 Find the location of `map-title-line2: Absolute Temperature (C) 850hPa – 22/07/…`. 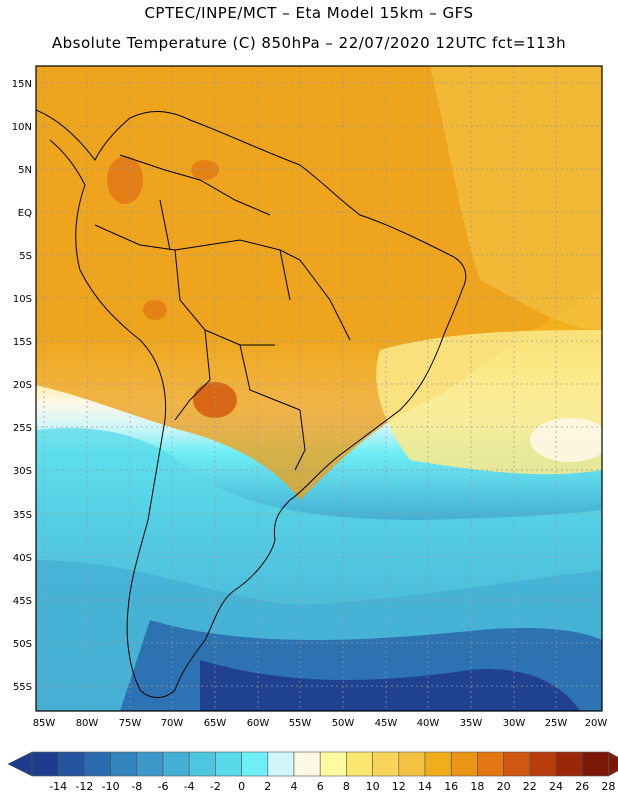

map-title-line2: Absolute Temperature (C) 850hPa – 22/07/… is located at coordinates (309, 43).